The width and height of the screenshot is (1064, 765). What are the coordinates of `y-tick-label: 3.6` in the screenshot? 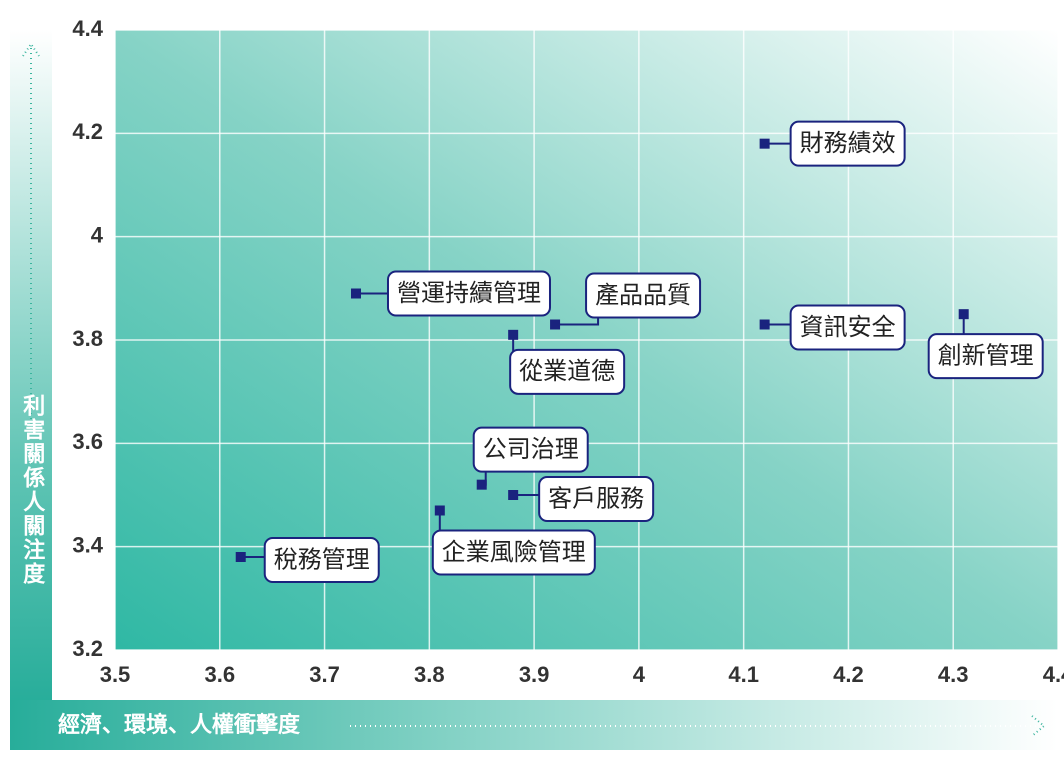 It's located at (87, 441).